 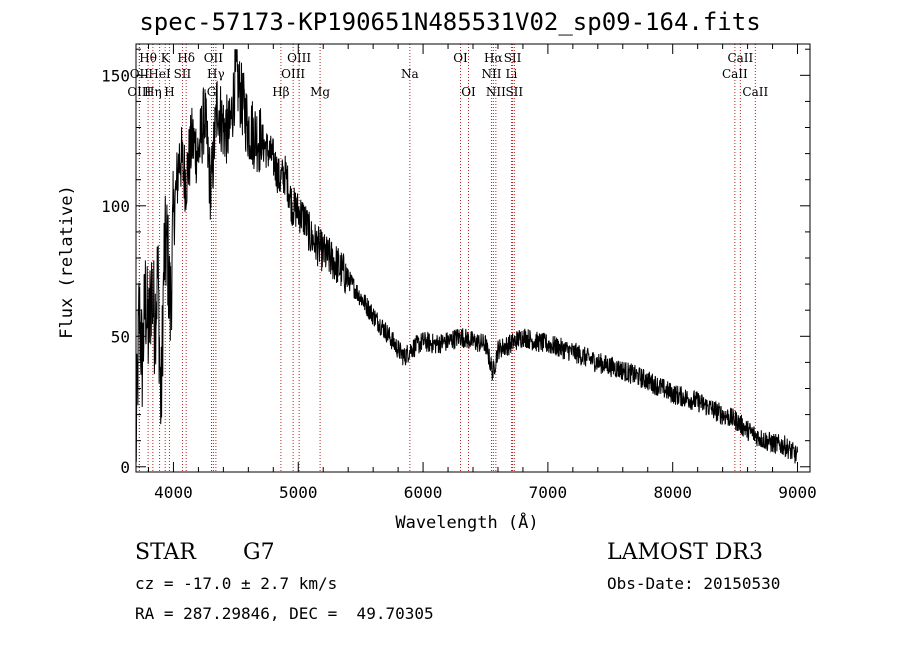 I want to click on line-marker-label: Mg, so click(x=320, y=92).